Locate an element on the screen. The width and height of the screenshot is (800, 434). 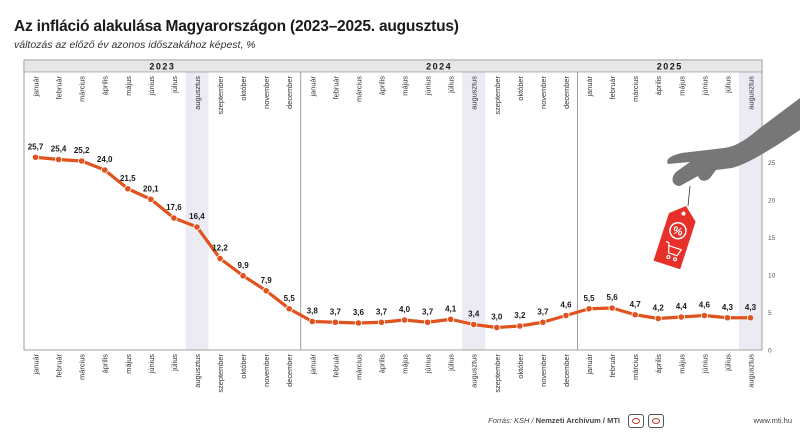
data-label: 4,7 is located at coordinates (636, 304).